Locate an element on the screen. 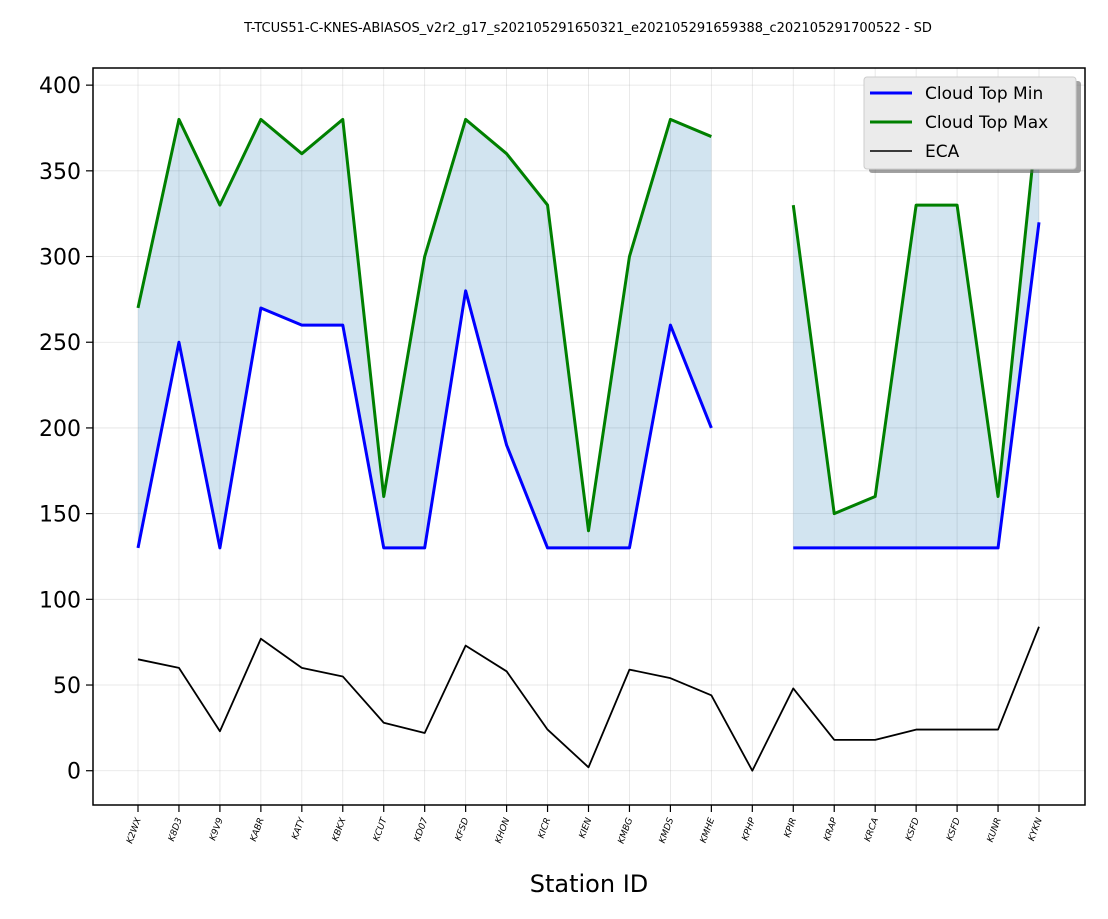 The height and width of the screenshot is (919, 1108). y-tick-label: 250 is located at coordinates (60, 343).